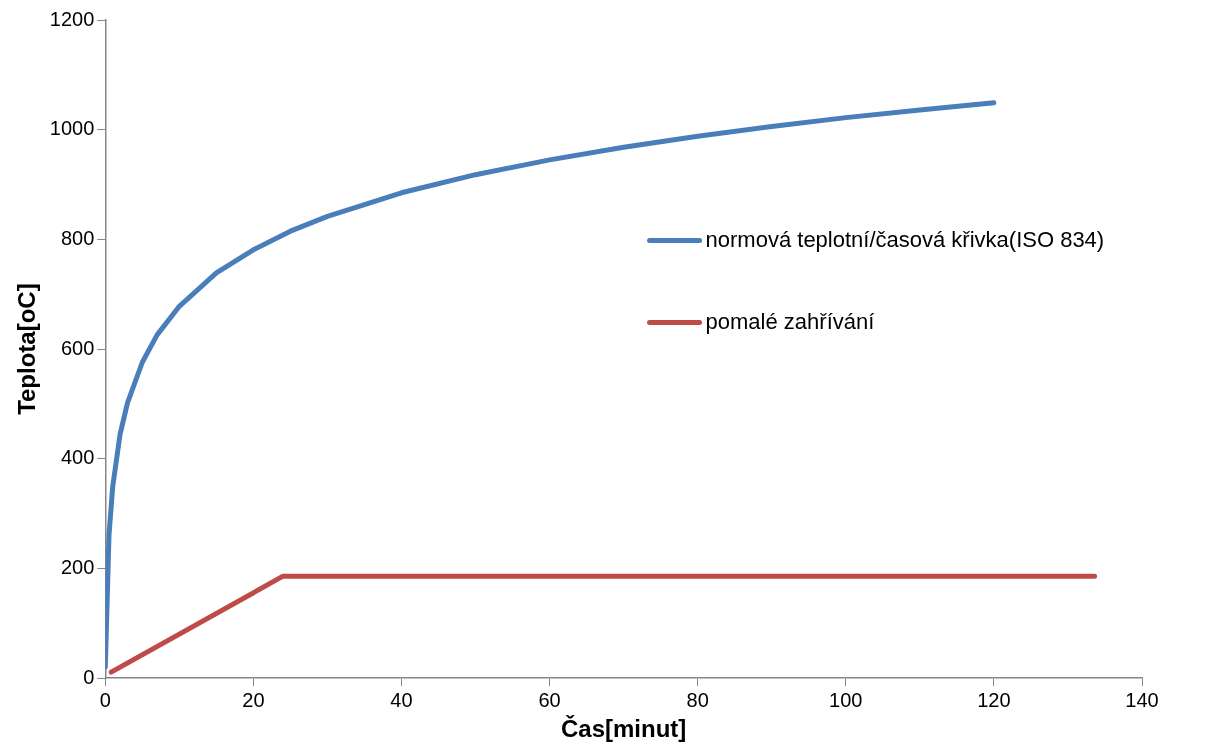 The height and width of the screenshot is (749, 1222). Describe the element at coordinates (846, 699) in the screenshot. I see `x-tick-label: 100` at that location.